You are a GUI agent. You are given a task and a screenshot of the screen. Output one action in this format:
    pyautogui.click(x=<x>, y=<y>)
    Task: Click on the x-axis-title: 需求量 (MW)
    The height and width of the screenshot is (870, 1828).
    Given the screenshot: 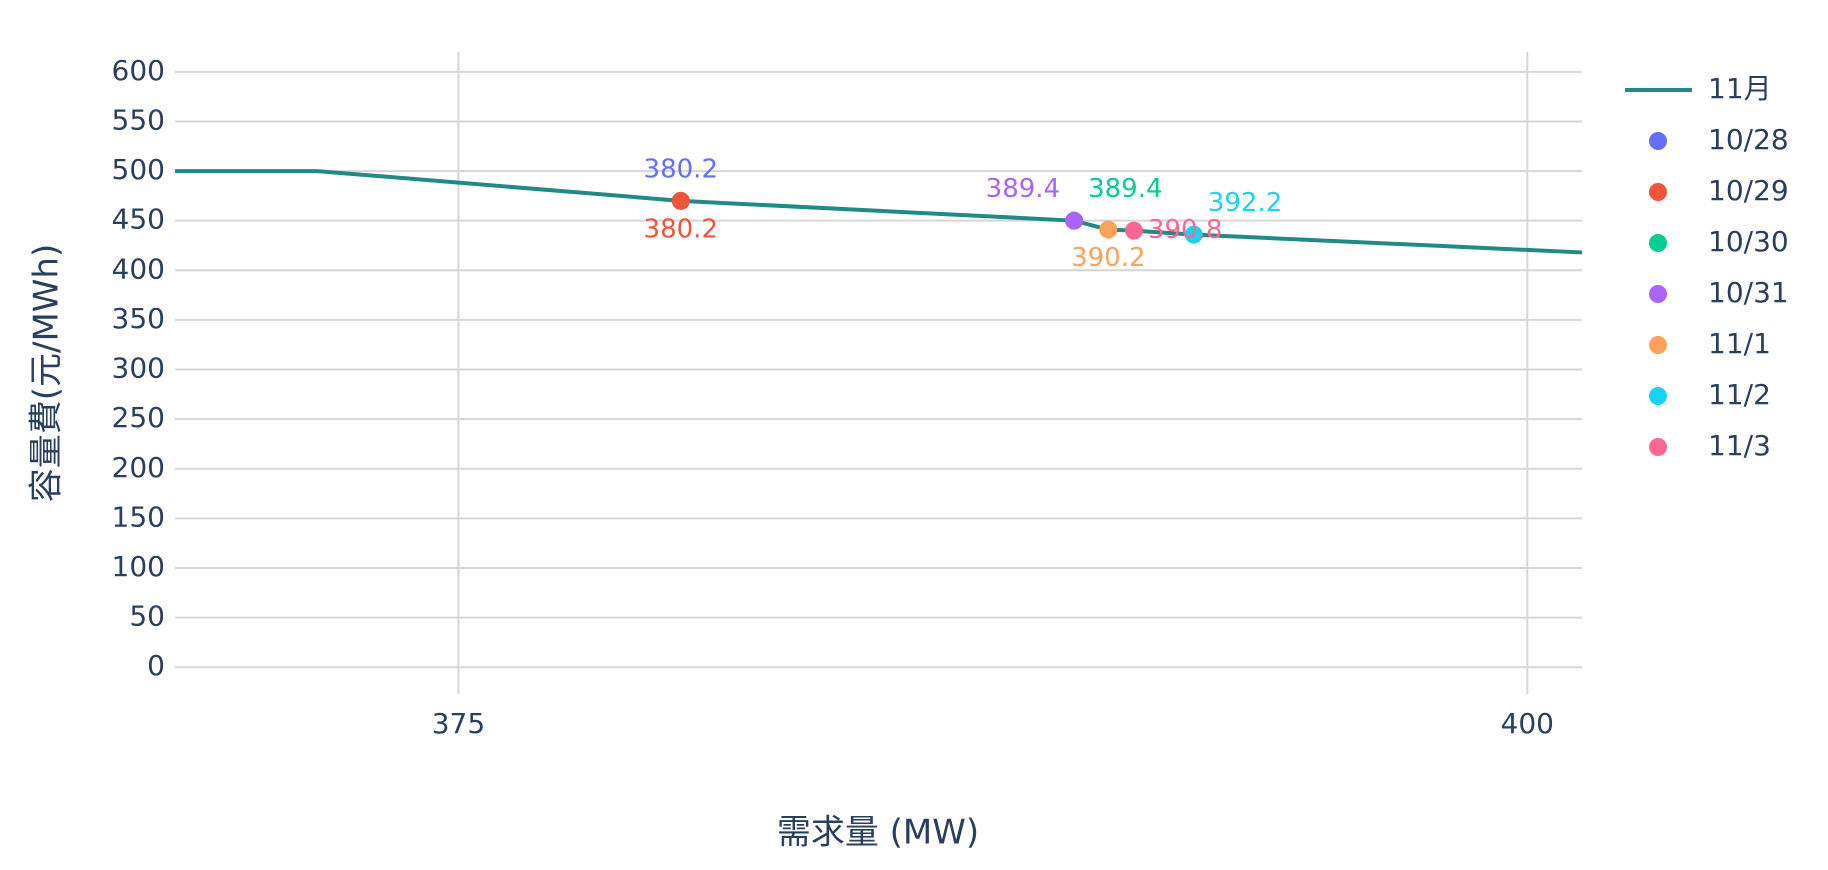 What is the action you would take?
    pyautogui.click(x=878, y=833)
    